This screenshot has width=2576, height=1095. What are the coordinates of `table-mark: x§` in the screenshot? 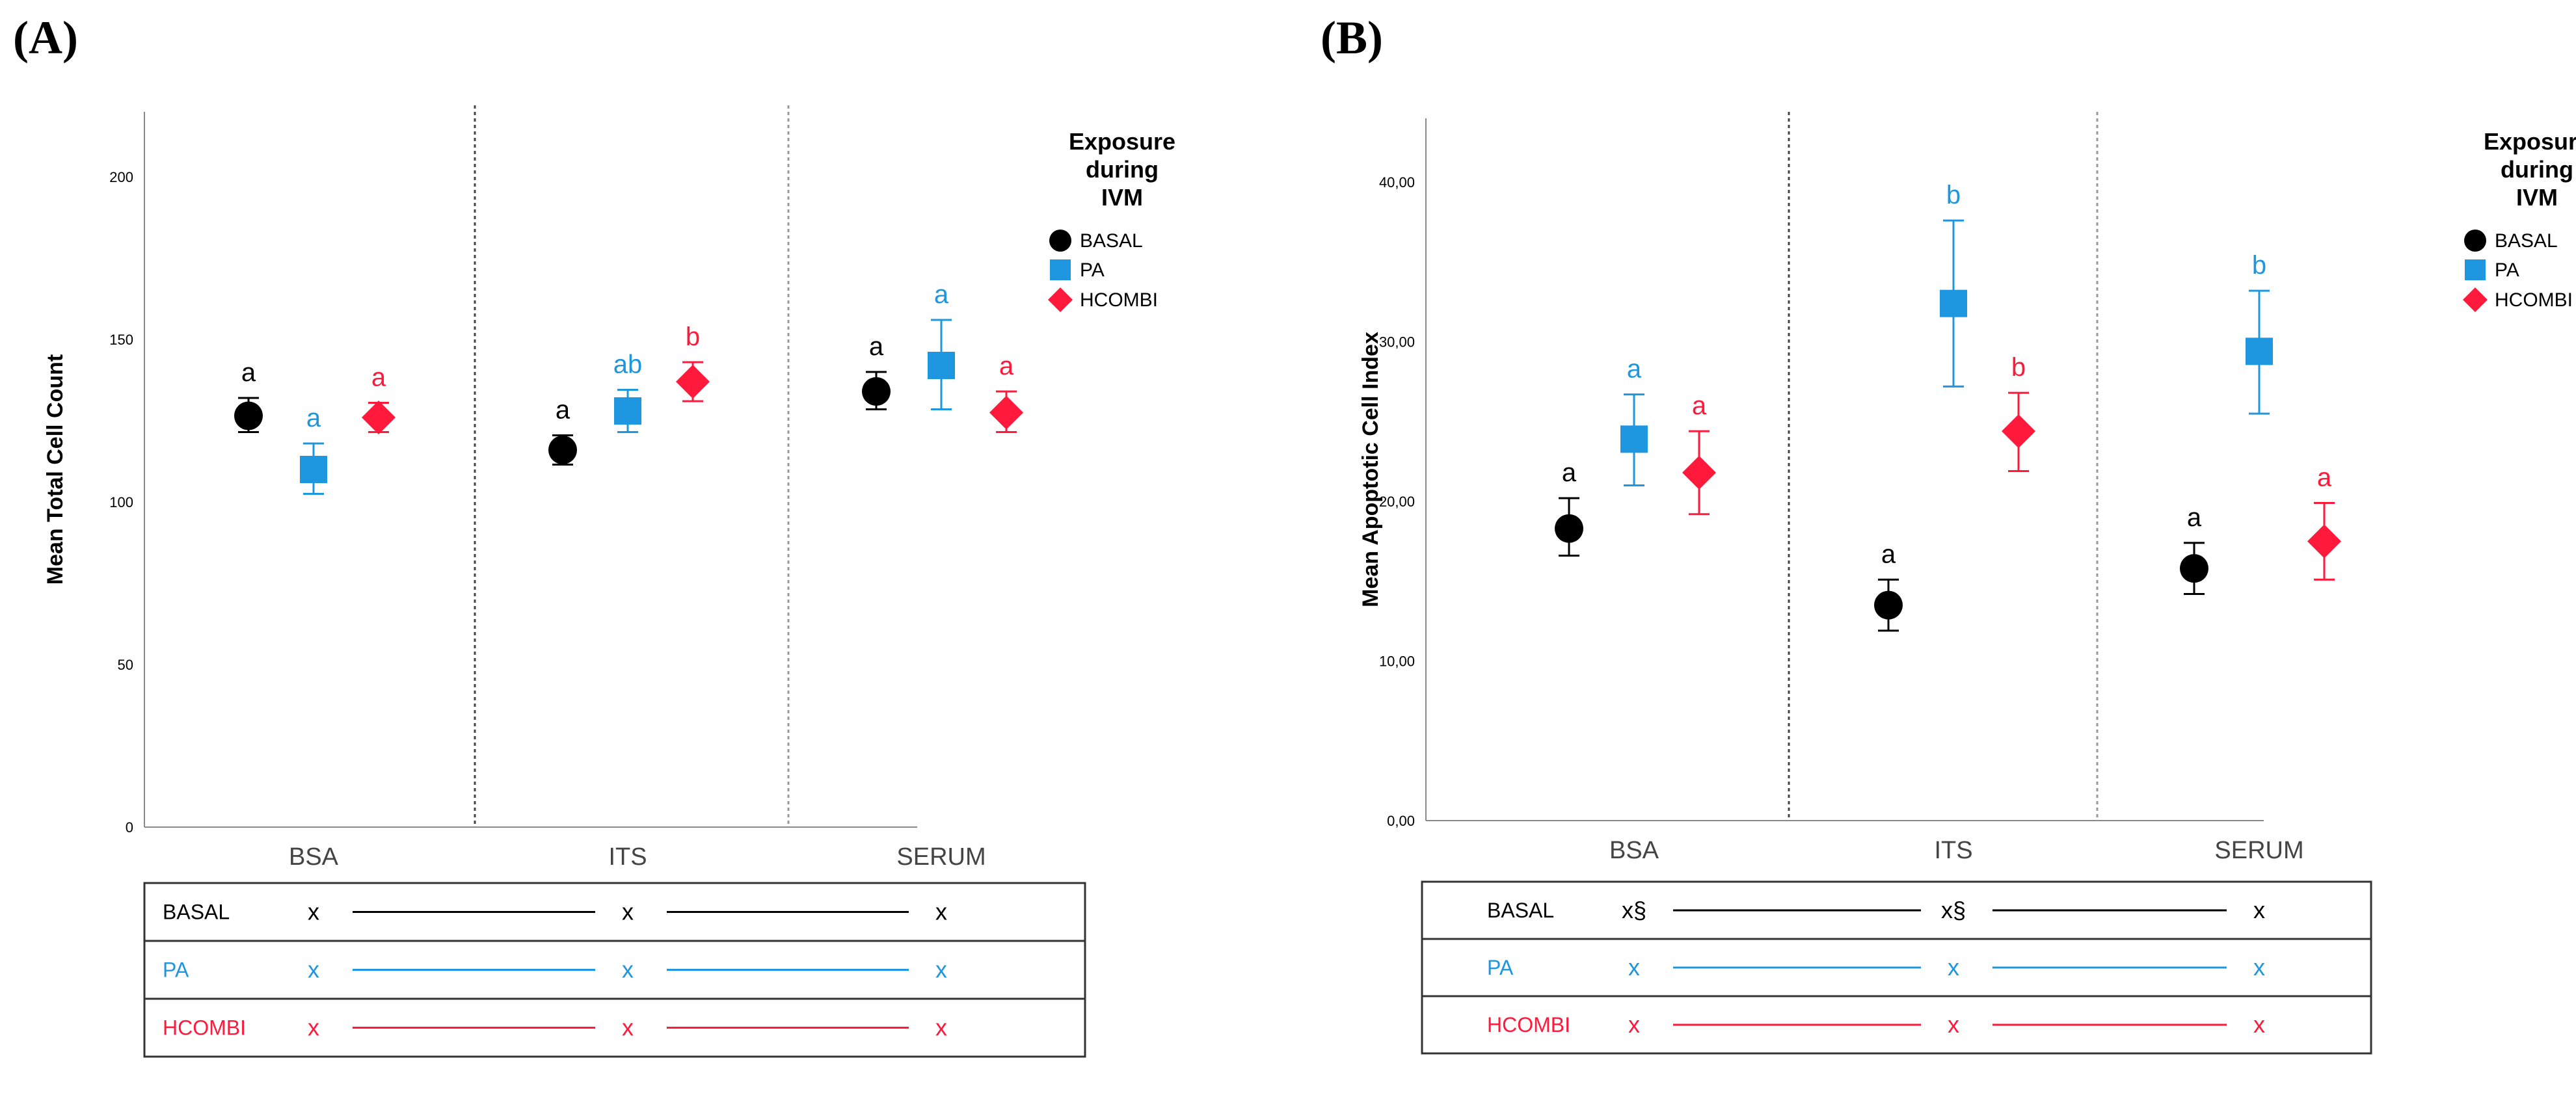 It's located at (1634, 910).